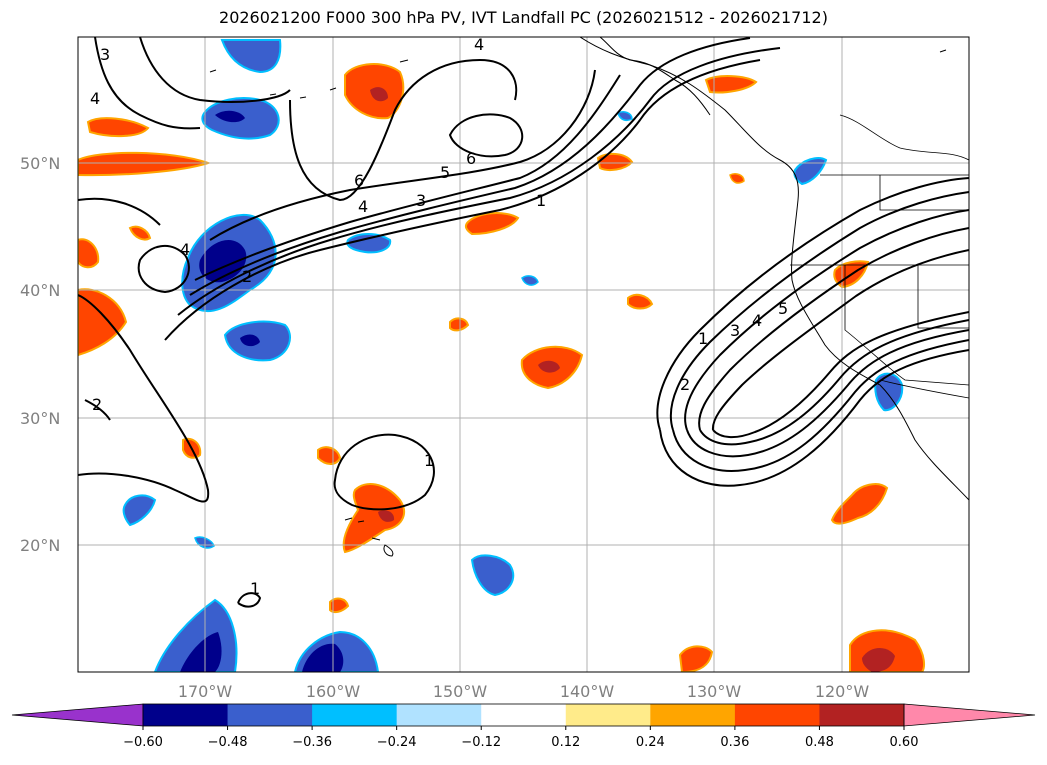  What do you see at coordinates (77, 715) in the screenshot?
I see `colorbar-extend-min` at bounding box center [77, 715].